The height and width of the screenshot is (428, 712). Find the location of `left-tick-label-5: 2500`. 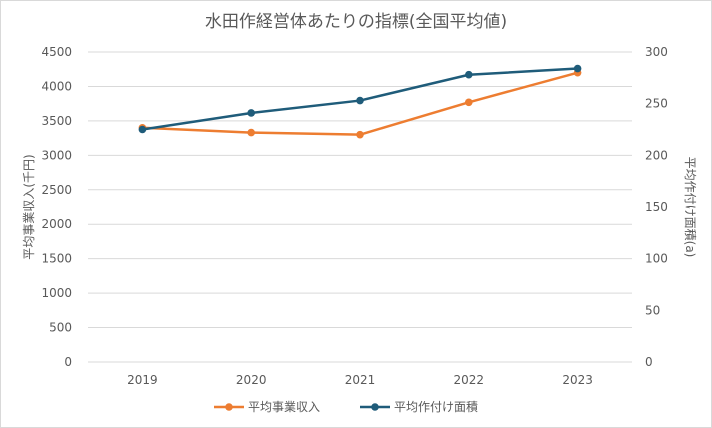

left-tick-label-5: 2500 is located at coordinates (56, 190).